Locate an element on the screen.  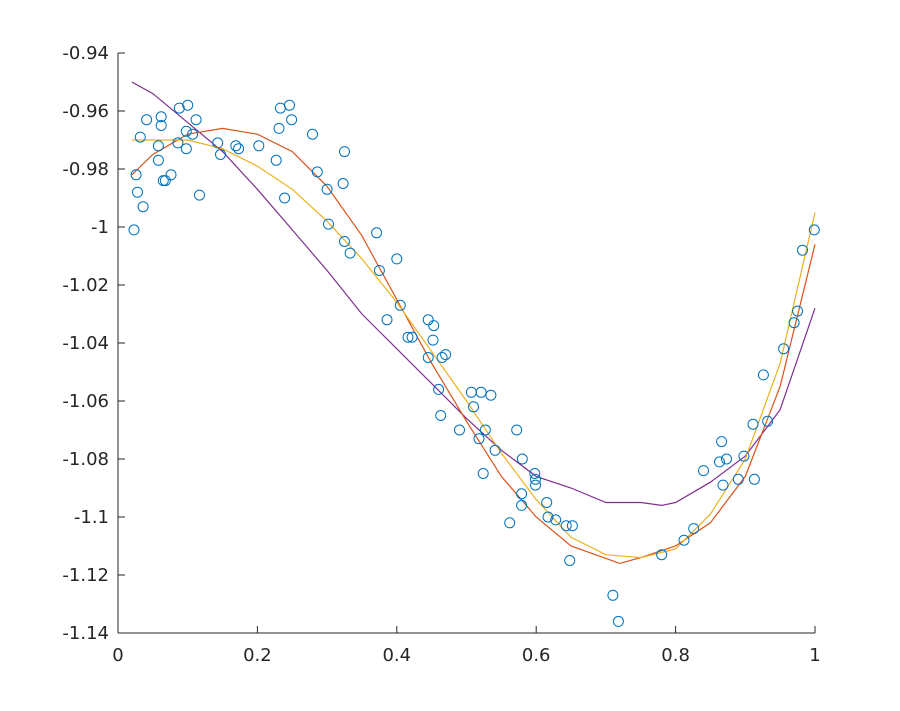
y-tick-label: -0.96 is located at coordinates (85, 111).